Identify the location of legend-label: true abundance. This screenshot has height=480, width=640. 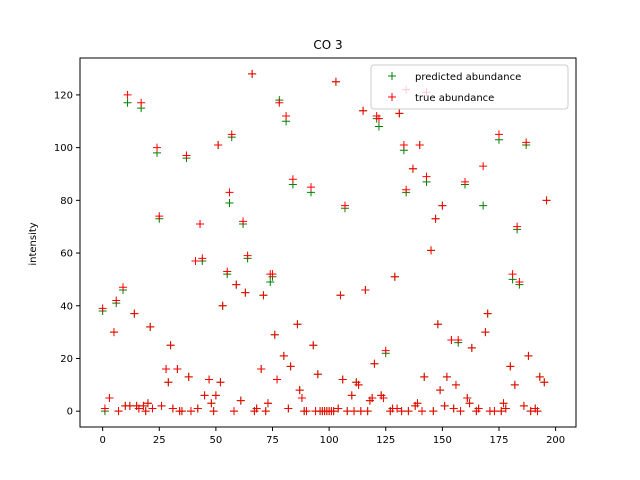
(454, 98).